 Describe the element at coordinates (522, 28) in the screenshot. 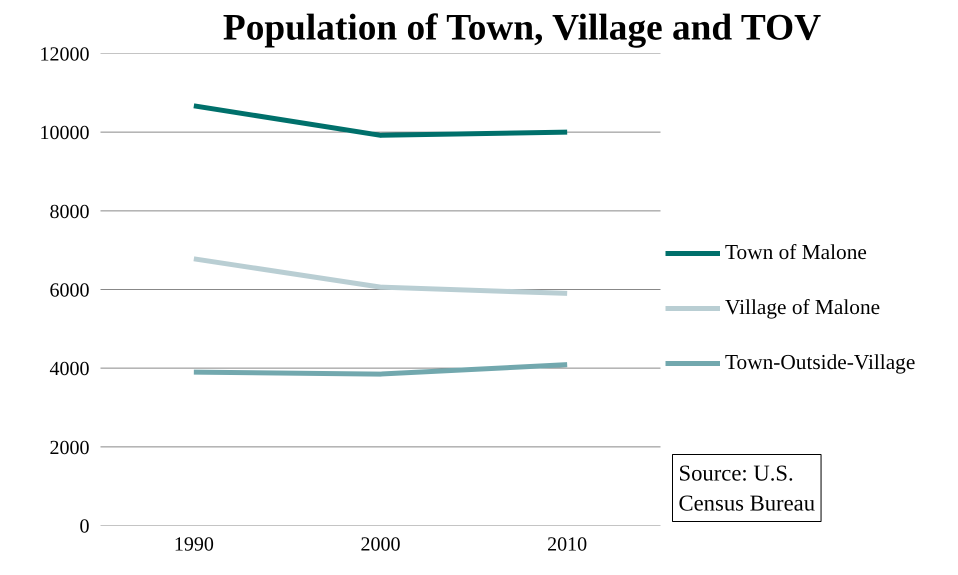

I see `chart-title: Population of Town, Village and TOV` at that location.